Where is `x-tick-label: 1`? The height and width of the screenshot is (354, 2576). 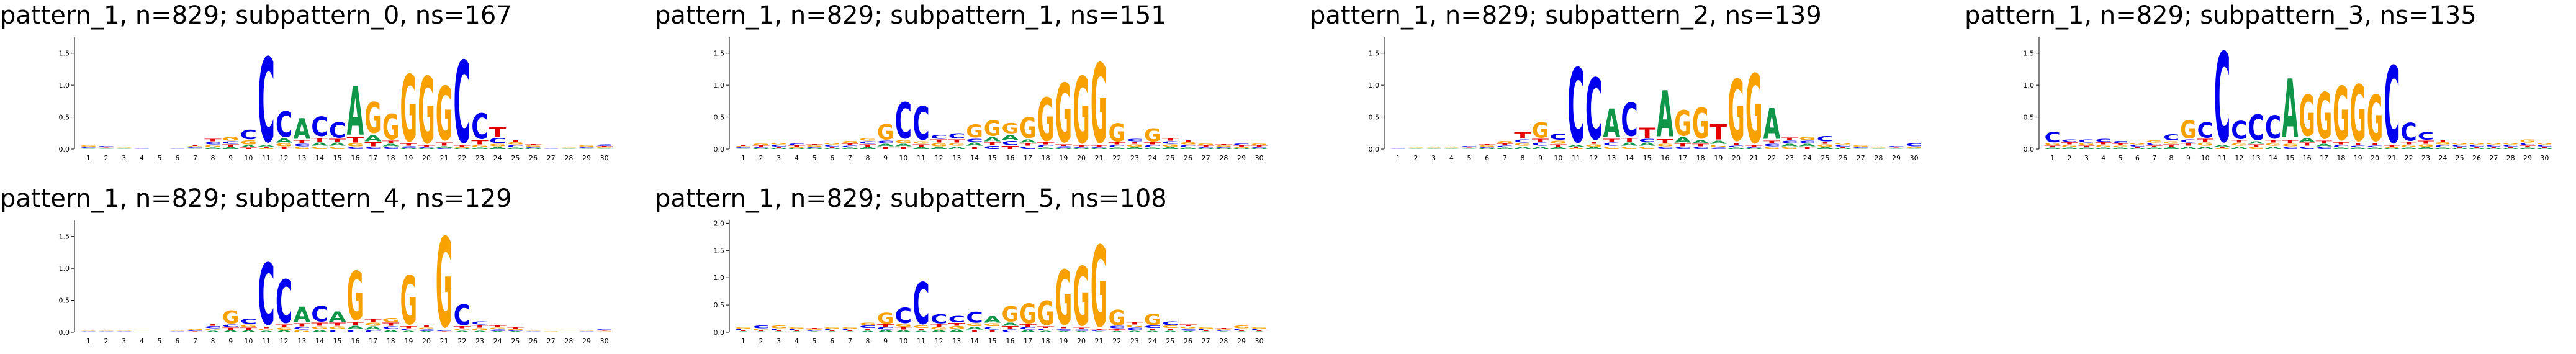
x-tick-label: 1 is located at coordinates (88, 158).